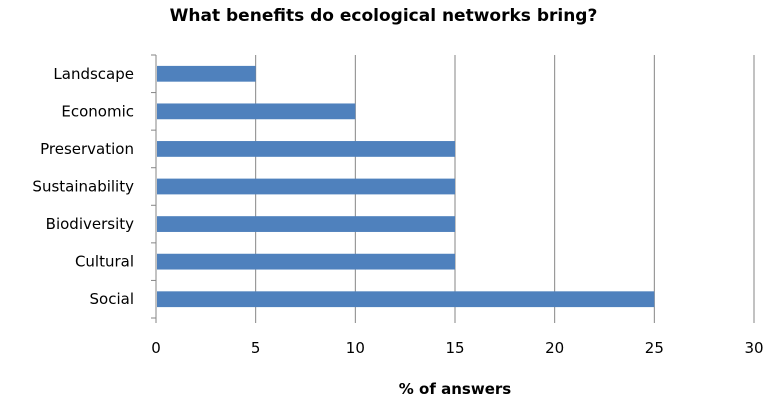 Image resolution: width=767 pixels, height=403 pixels. Describe the element at coordinates (206, 73) in the screenshot. I see `bar-landscape` at that location.